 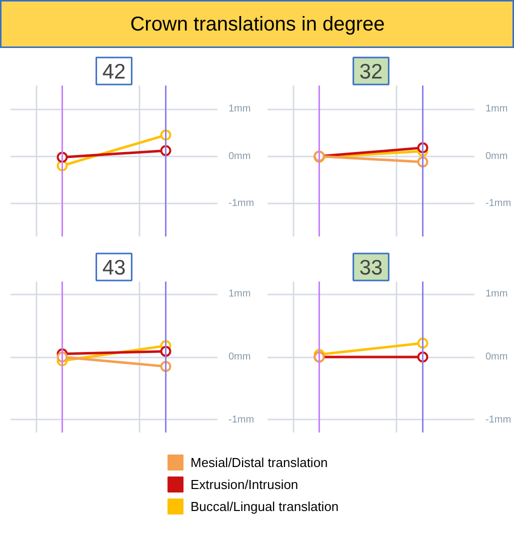 What do you see at coordinates (244, 484) in the screenshot?
I see `legend-label: Extrusion/Intrusion` at bounding box center [244, 484].